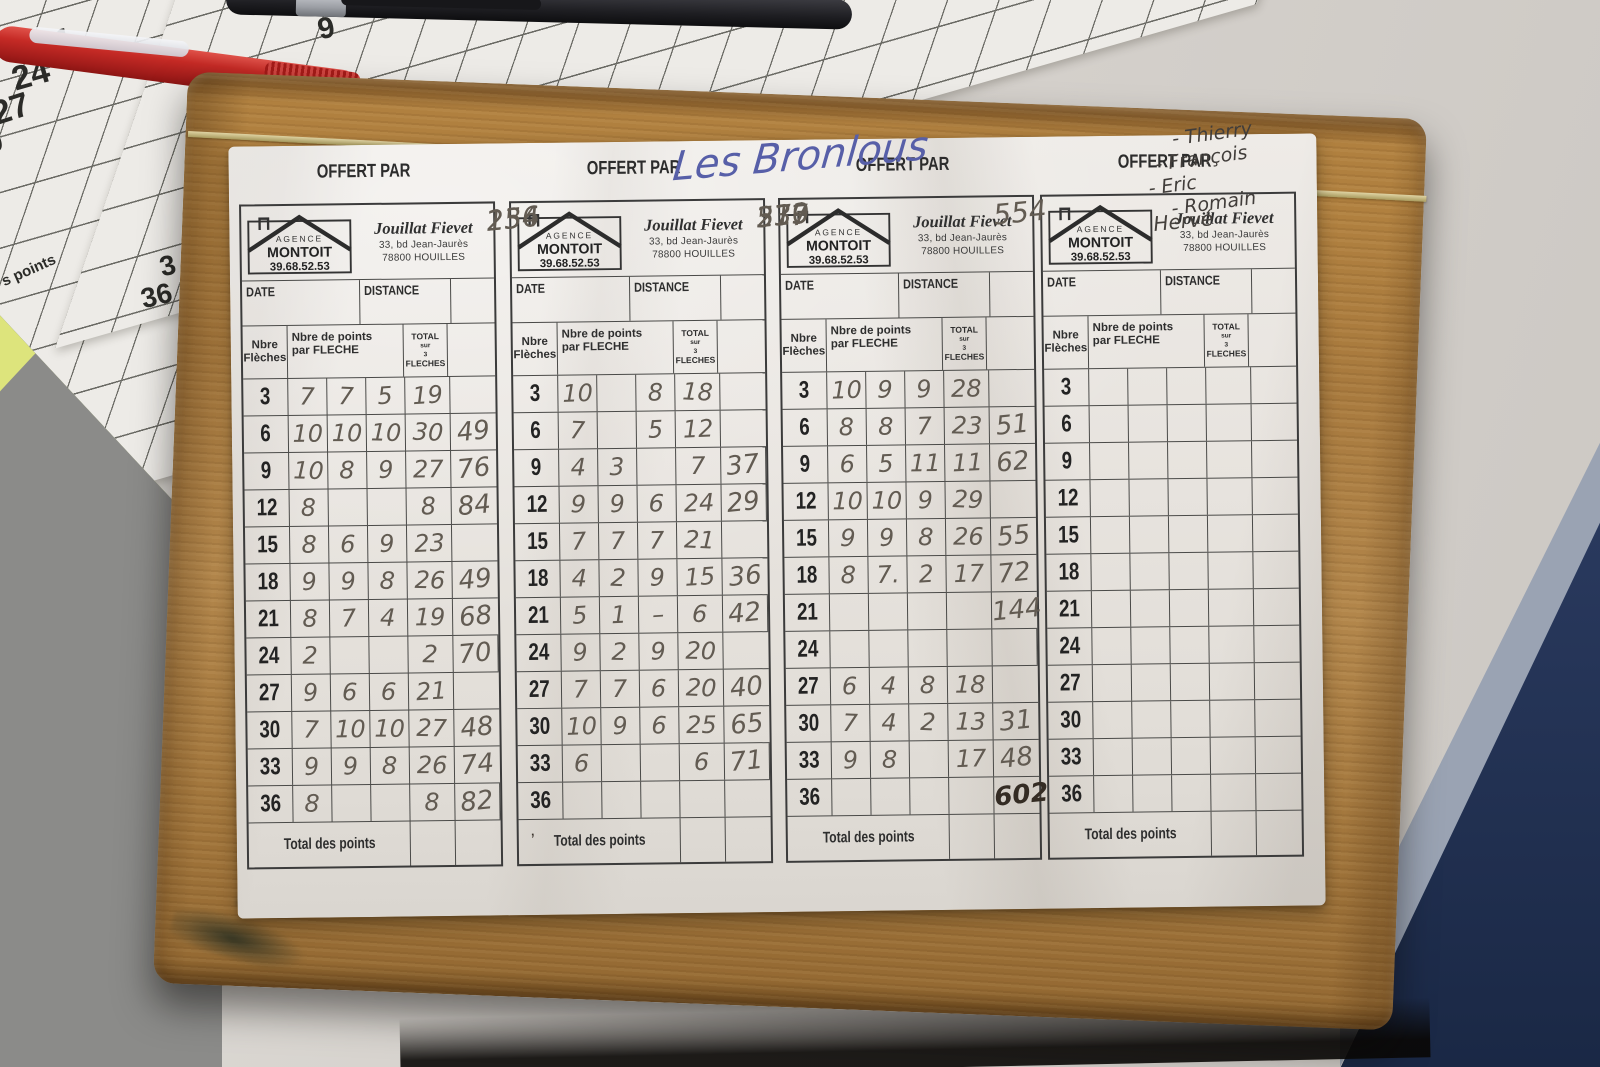 The width and height of the screenshot is (1600, 1067). I want to click on end-total-cell: 26, so click(968, 536).